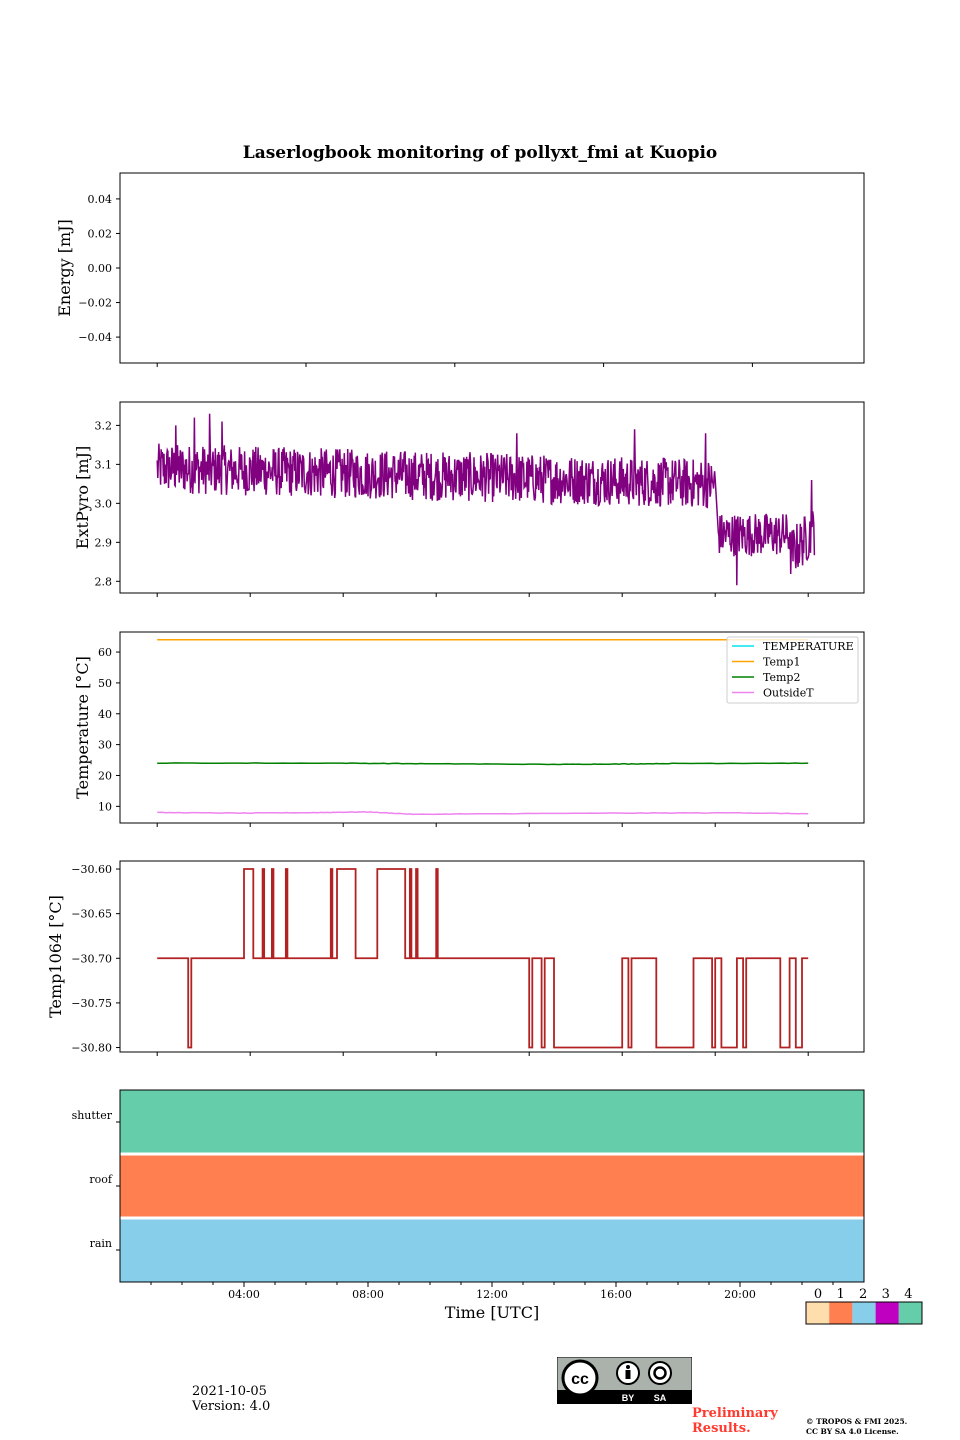  I want to click on x-tick-label: 08:00, so click(368, 1294).